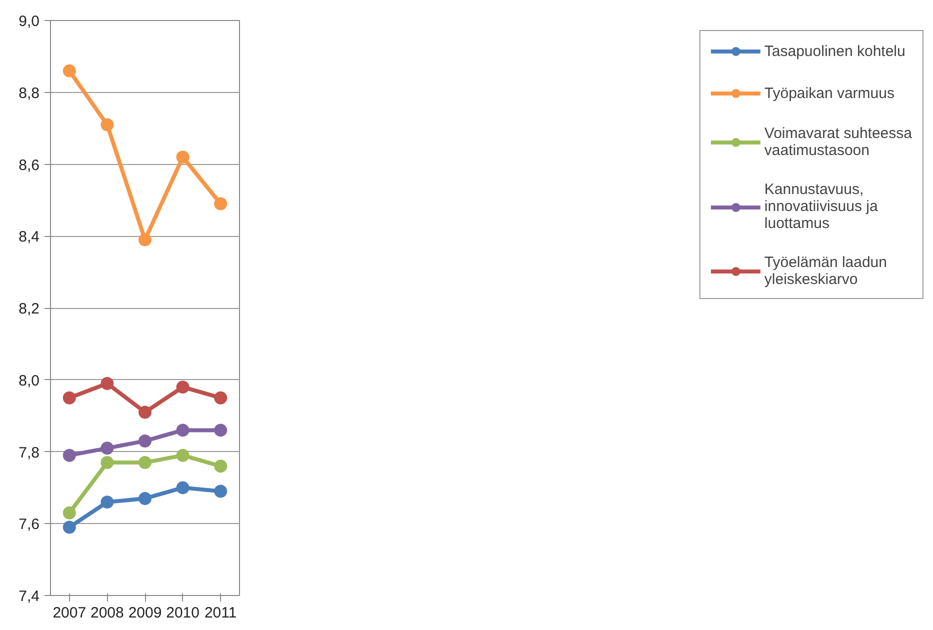 The width and height of the screenshot is (933, 630). I want to click on x-tick-label: 2011, so click(220, 613).